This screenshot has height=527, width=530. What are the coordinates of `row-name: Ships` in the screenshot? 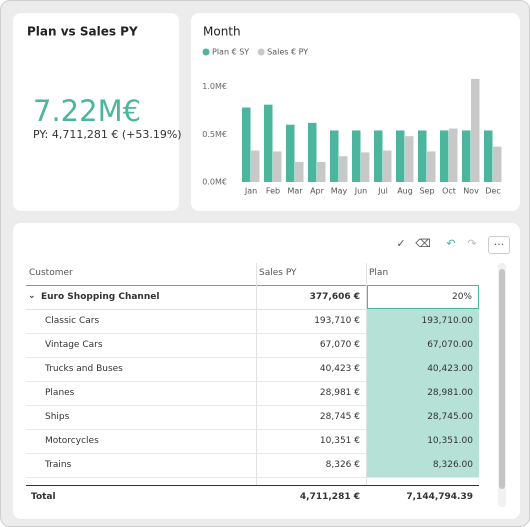 It's located at (57, 417).